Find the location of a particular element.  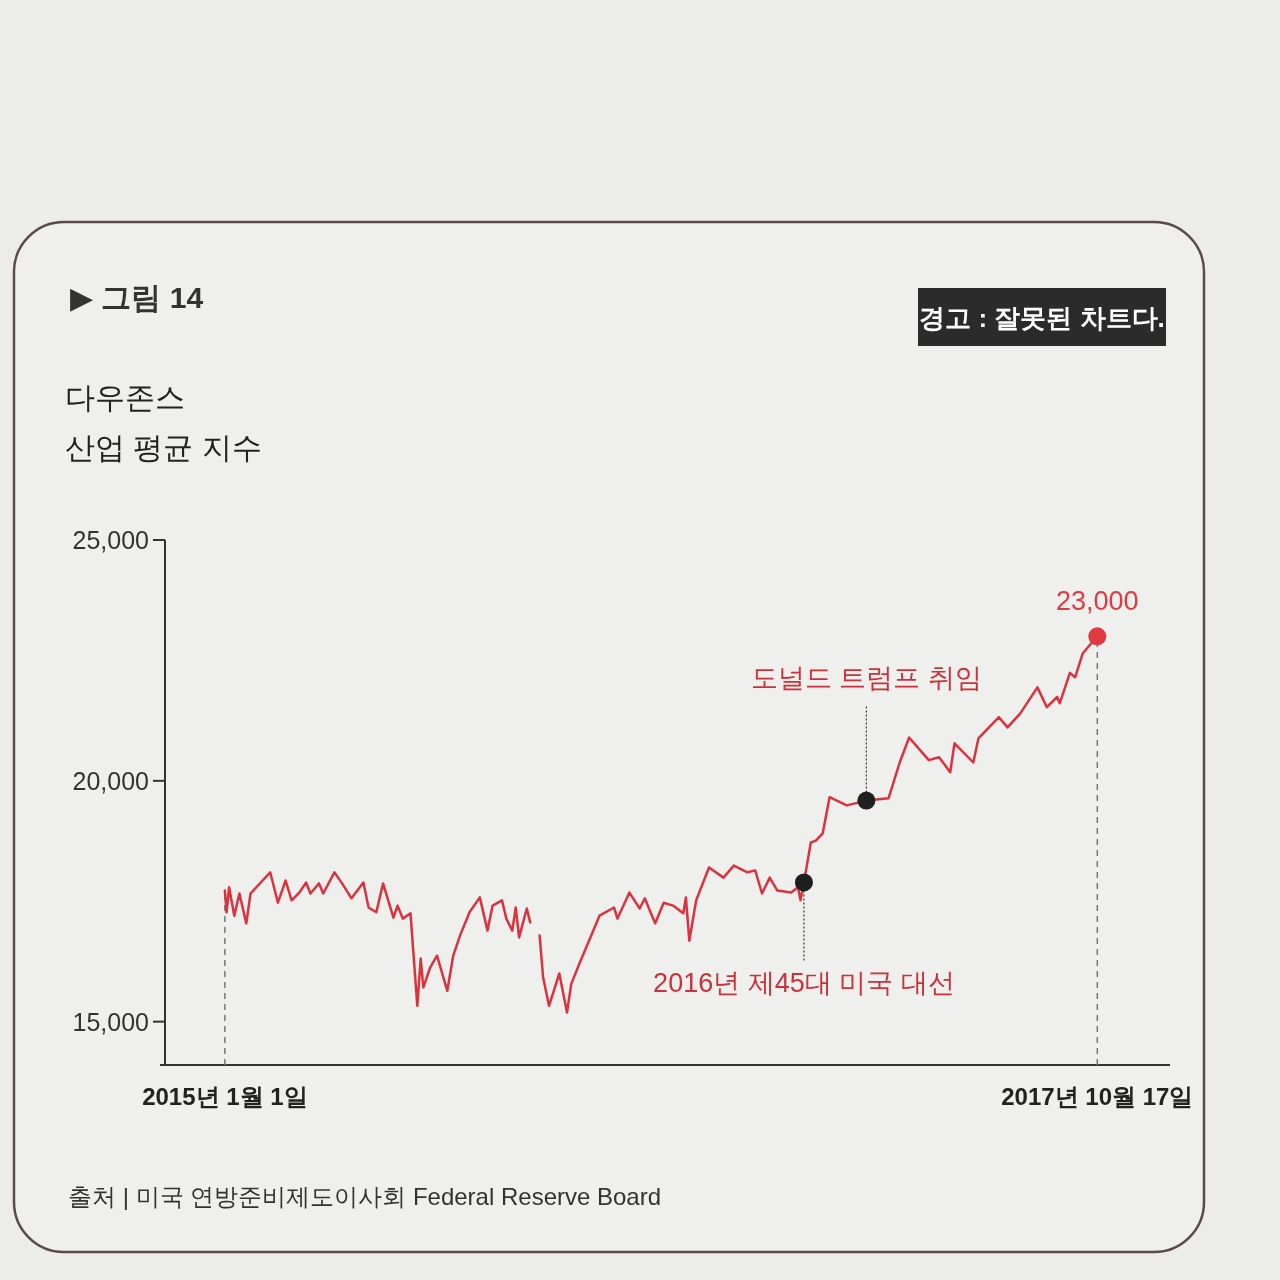

data-label: 23,000 is located at coordinates (1097, 601).